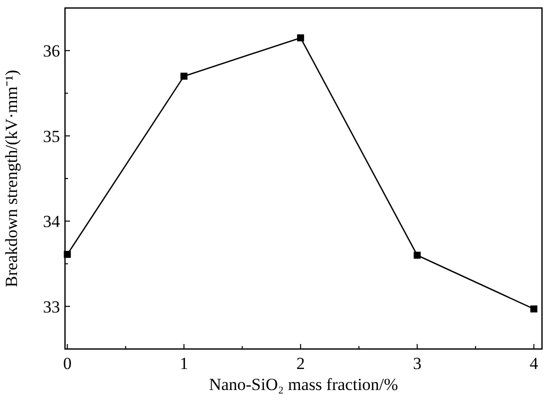  What do you see at coordinates (51, 222) in the screenshot?
I see `y-tick-label: 34` at bounding box center [51, 222].